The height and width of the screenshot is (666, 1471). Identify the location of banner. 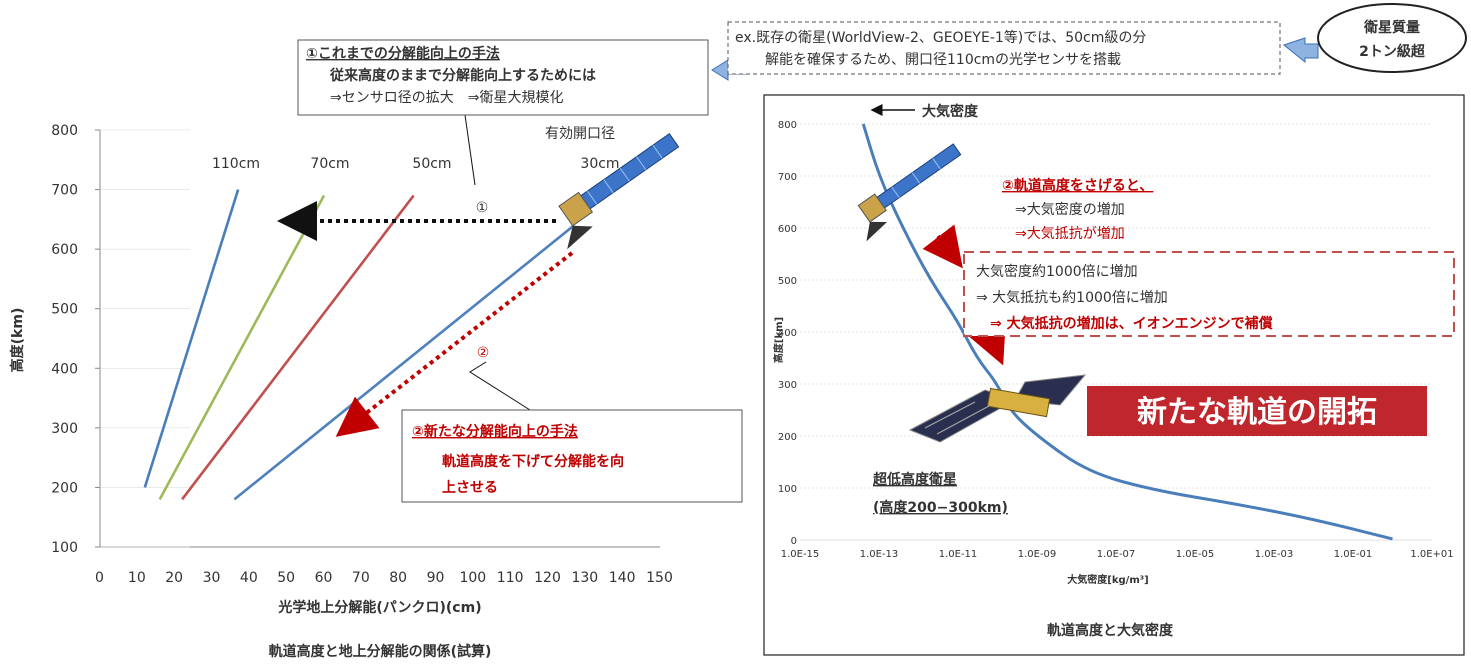
(1257, 411).